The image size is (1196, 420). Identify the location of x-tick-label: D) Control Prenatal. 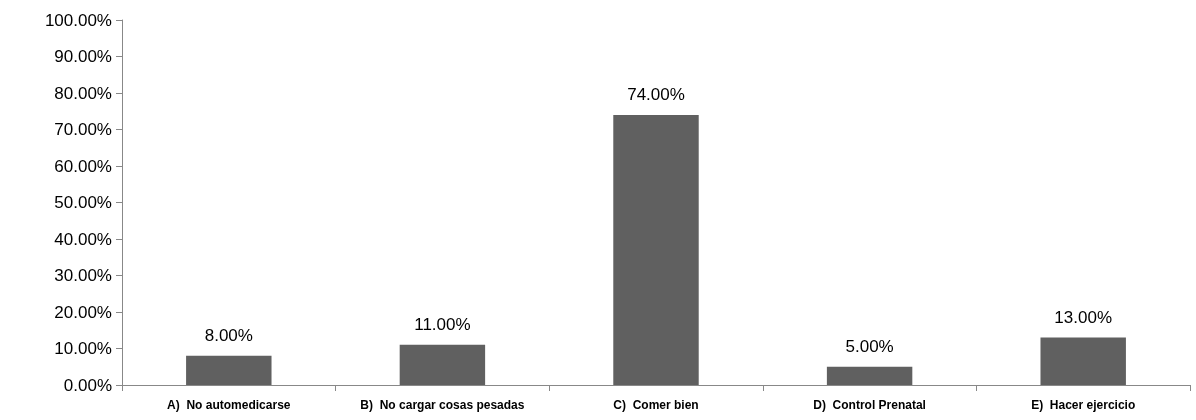
(869, 405).